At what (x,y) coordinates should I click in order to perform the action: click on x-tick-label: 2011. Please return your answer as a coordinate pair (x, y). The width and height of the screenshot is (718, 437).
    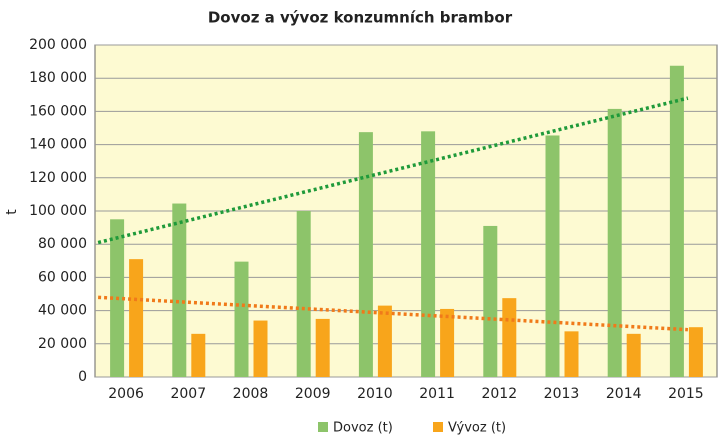
    Looking at the image, I should click on (437, 394).